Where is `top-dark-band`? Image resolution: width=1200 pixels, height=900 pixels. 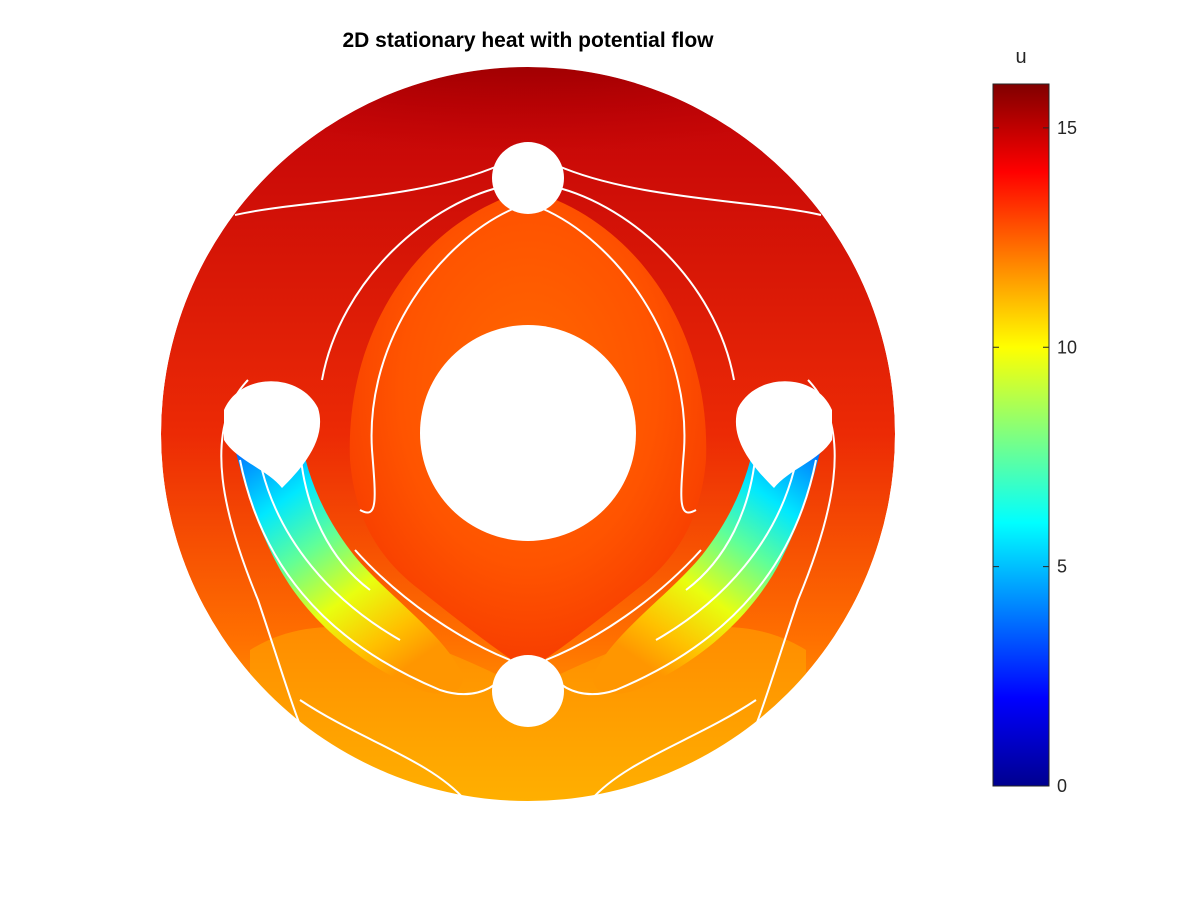
top-dark-band is located at coordinates (528, 138).